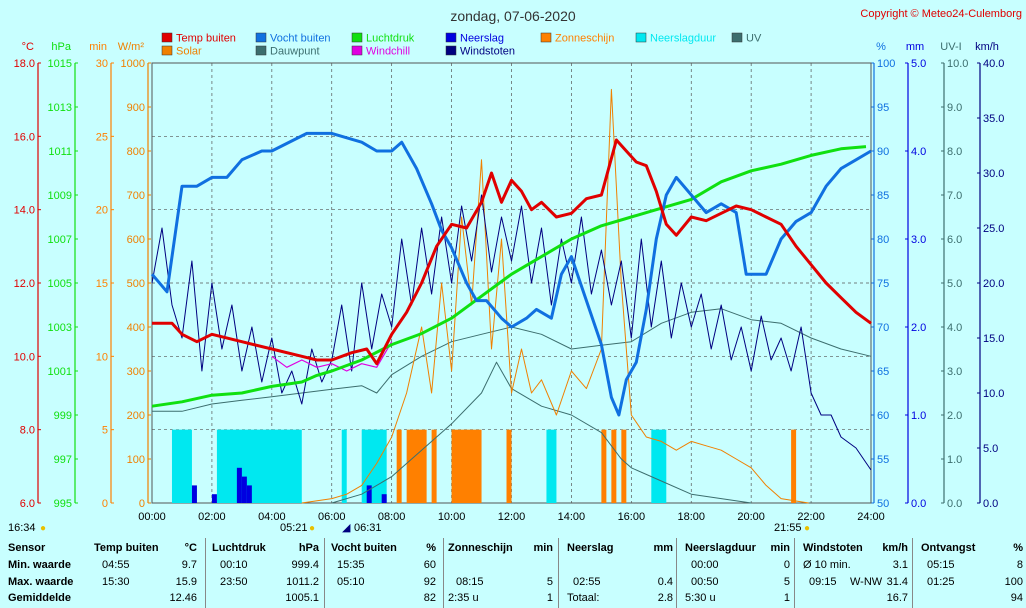 This screenshot has height=608, width=1026. Describe the element at coordinates (590, 548) in the screenshot. I see `rain-title: Neerslag` at that location.